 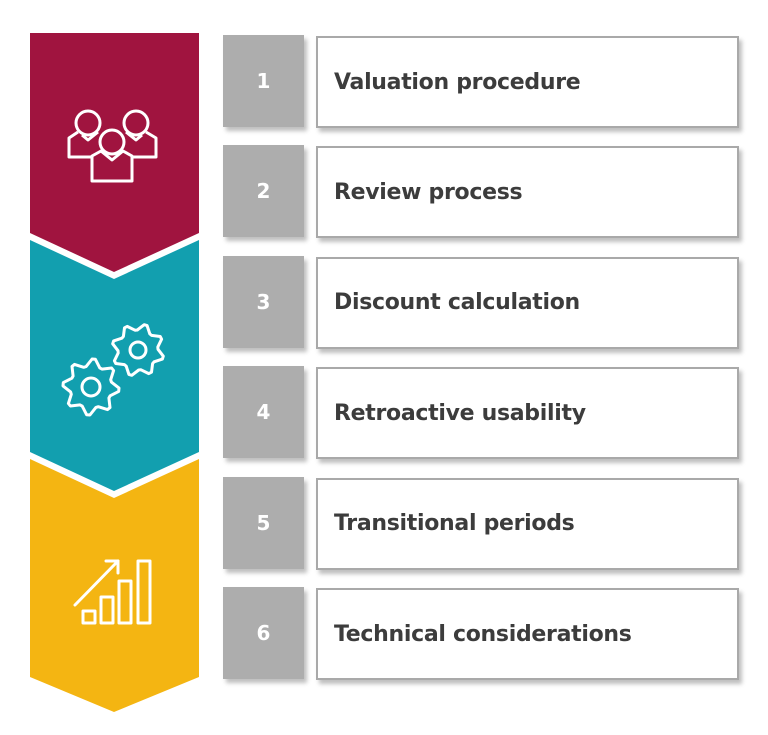 I want to click on growth-chart-icon, so click(x=112, y=592).